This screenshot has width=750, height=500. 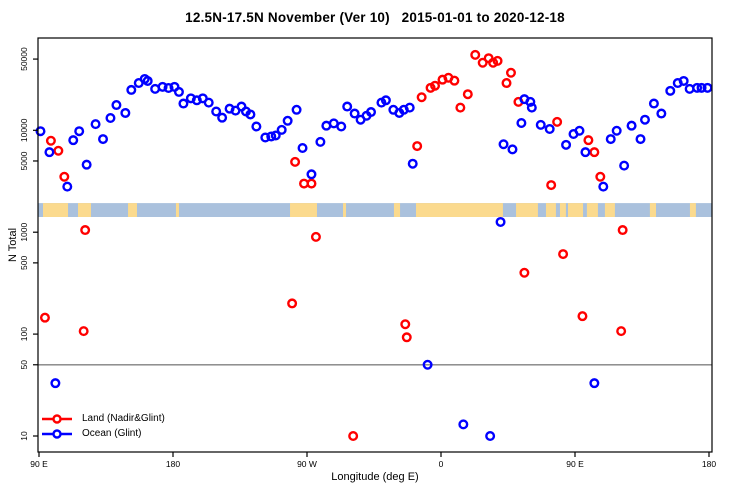 What do you see at coordinates (24, 365) in the screenshot?
I see `y-tick-label: 50` at bounding box center [24, 365].